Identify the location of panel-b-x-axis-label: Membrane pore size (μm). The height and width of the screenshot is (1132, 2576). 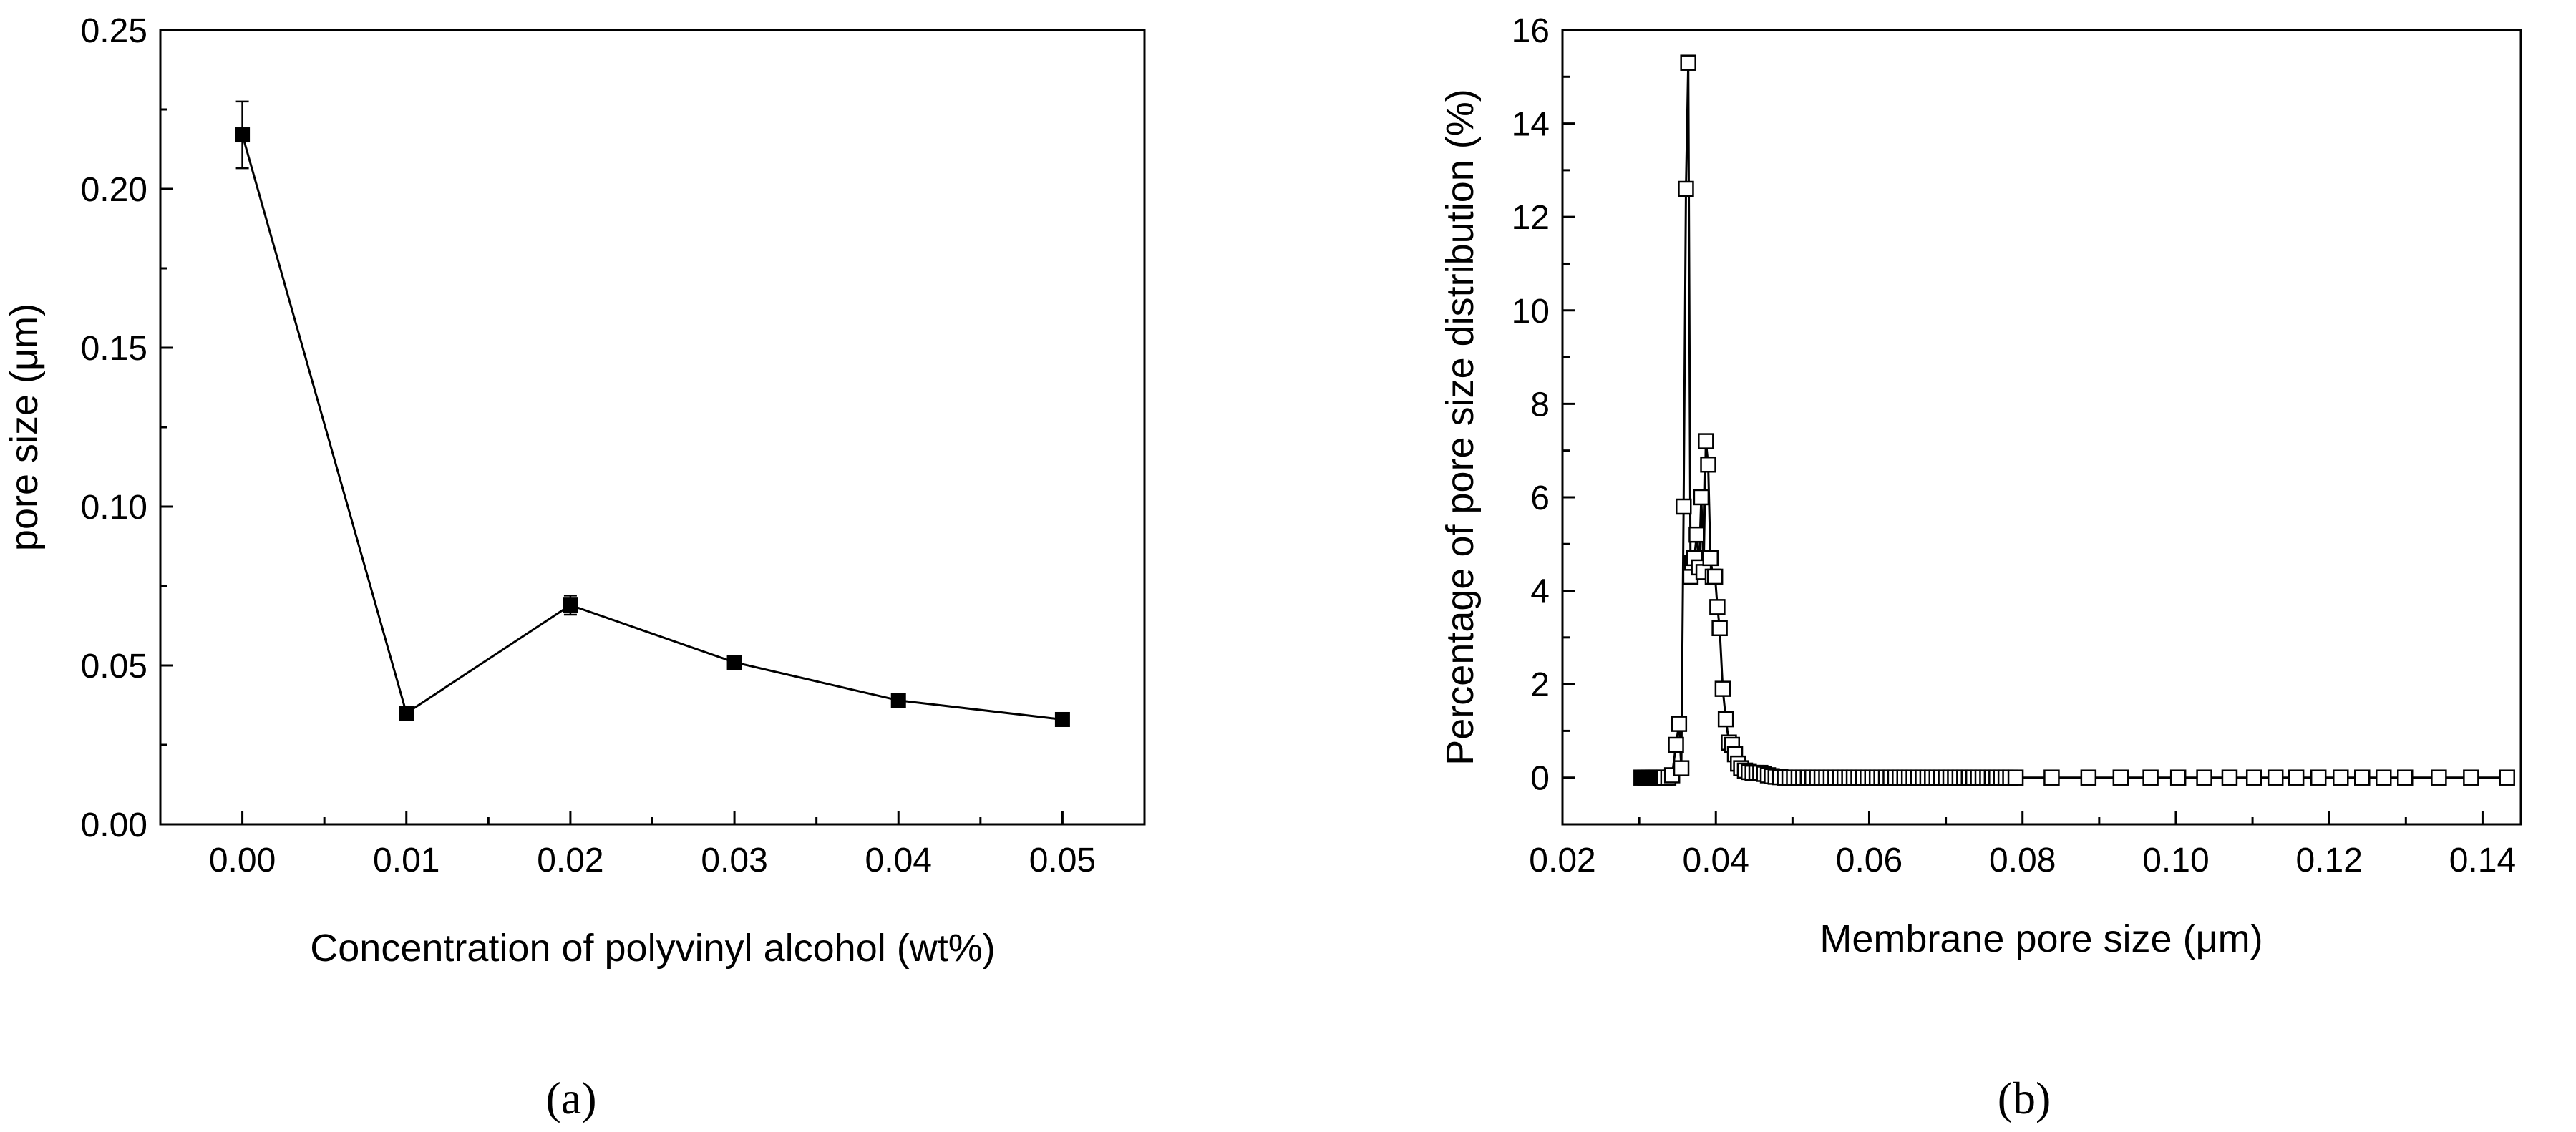
(2040, 938).